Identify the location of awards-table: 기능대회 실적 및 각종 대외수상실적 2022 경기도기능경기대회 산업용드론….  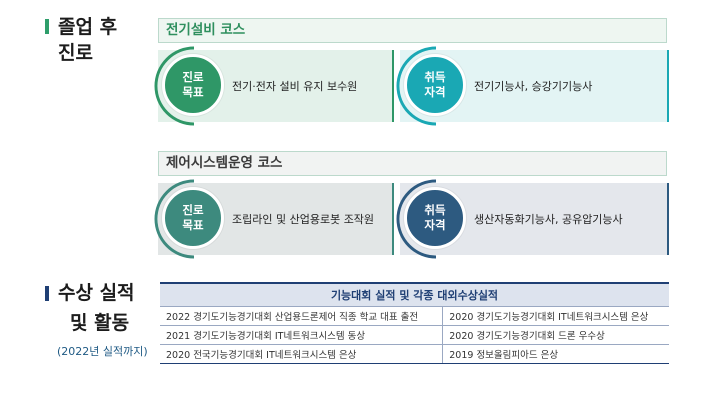
(414, 323).